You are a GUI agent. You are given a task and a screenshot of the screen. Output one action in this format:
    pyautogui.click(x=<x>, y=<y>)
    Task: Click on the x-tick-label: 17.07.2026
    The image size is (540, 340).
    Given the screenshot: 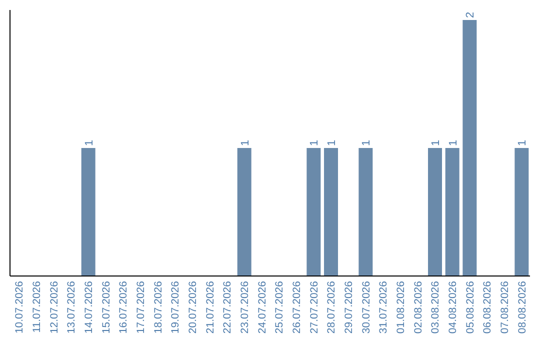 What is the action you would take?
    pyautogui.click(x=141, y=307)
    